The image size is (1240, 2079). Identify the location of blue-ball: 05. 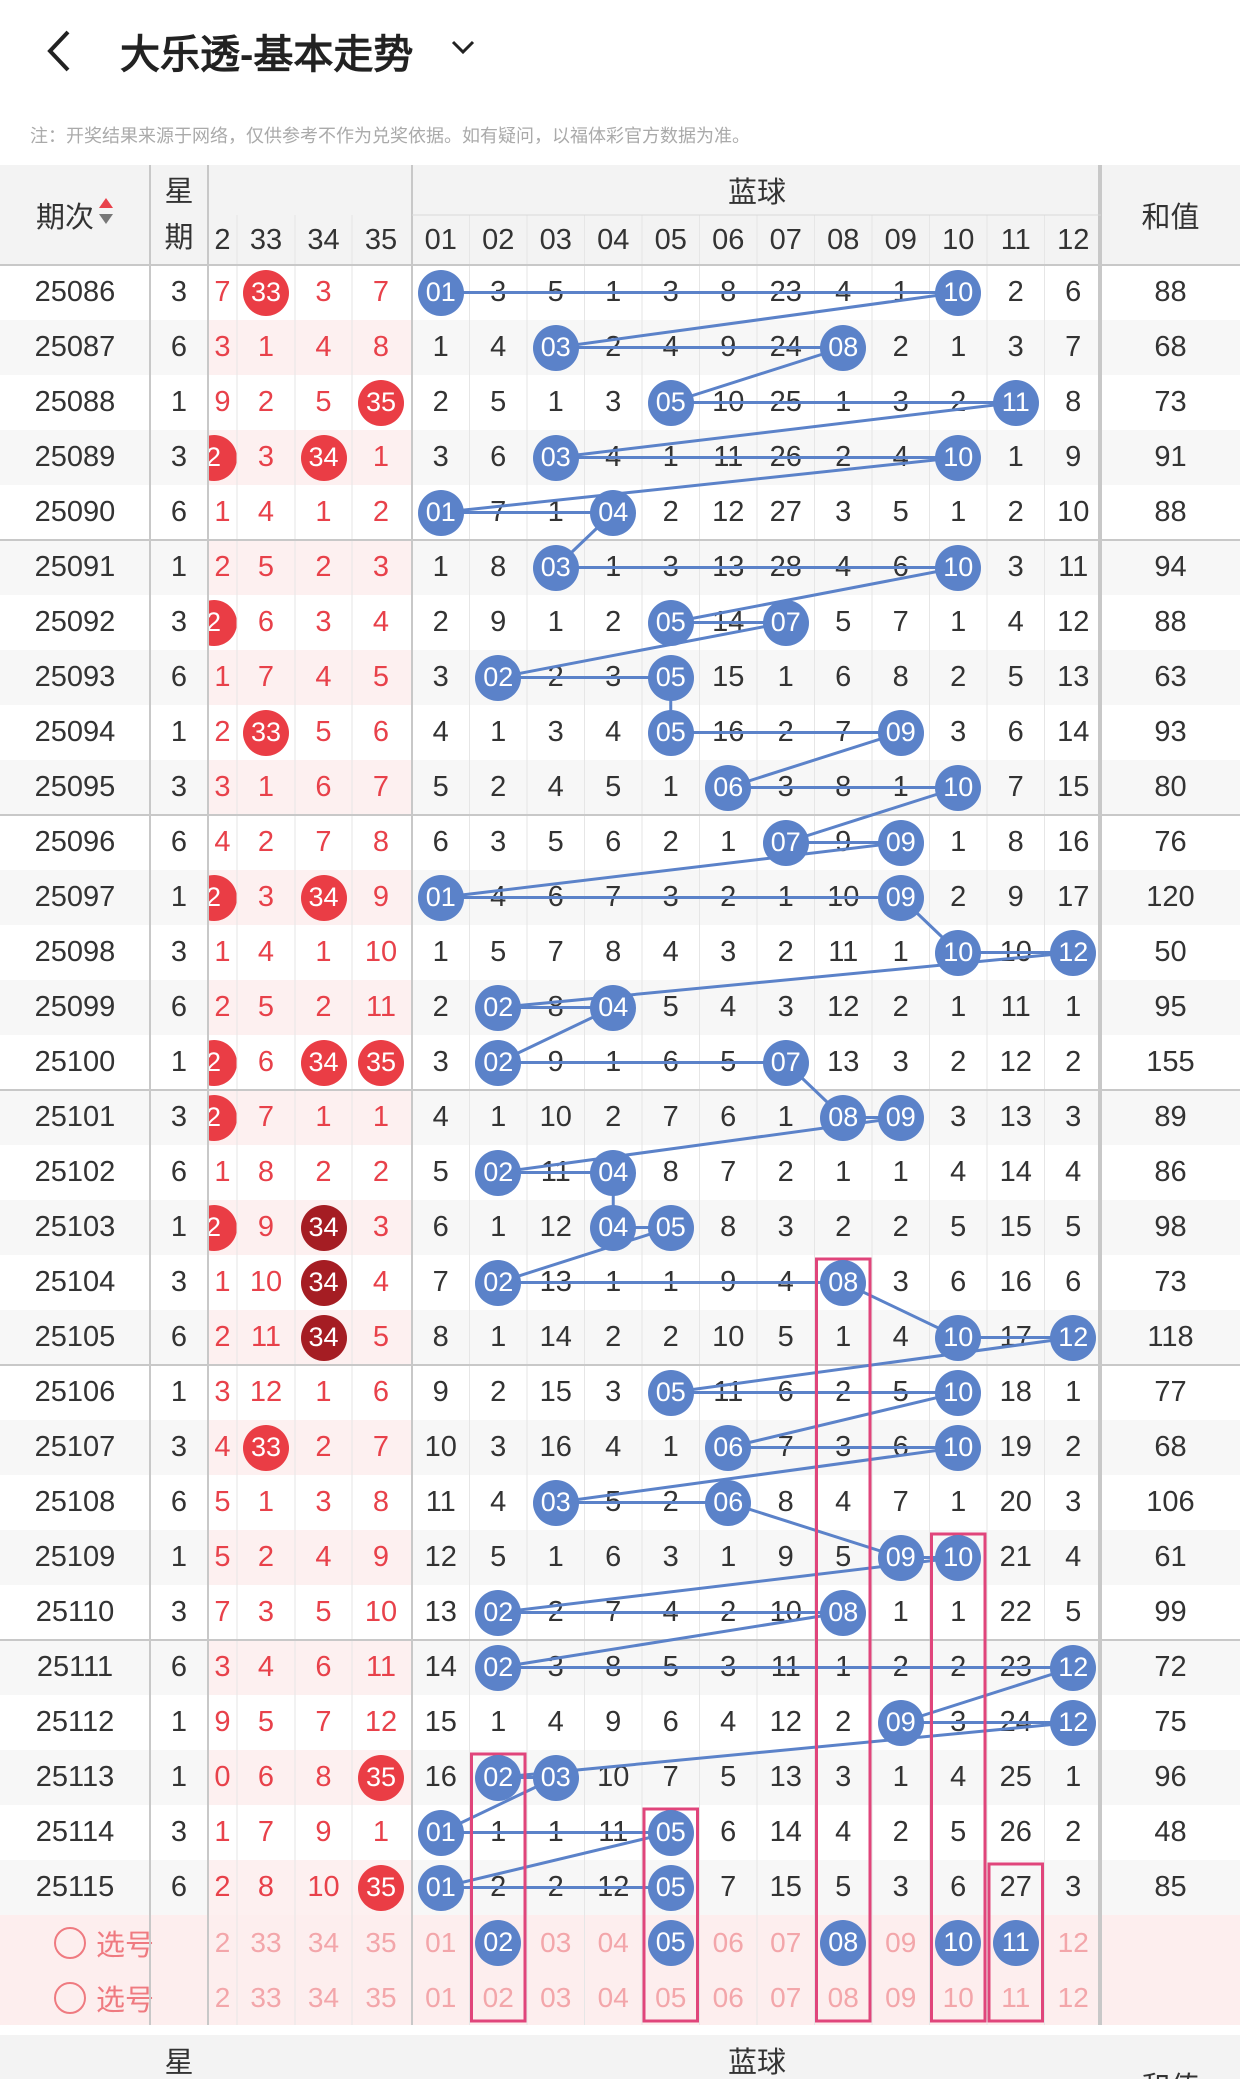
(670, 1942).